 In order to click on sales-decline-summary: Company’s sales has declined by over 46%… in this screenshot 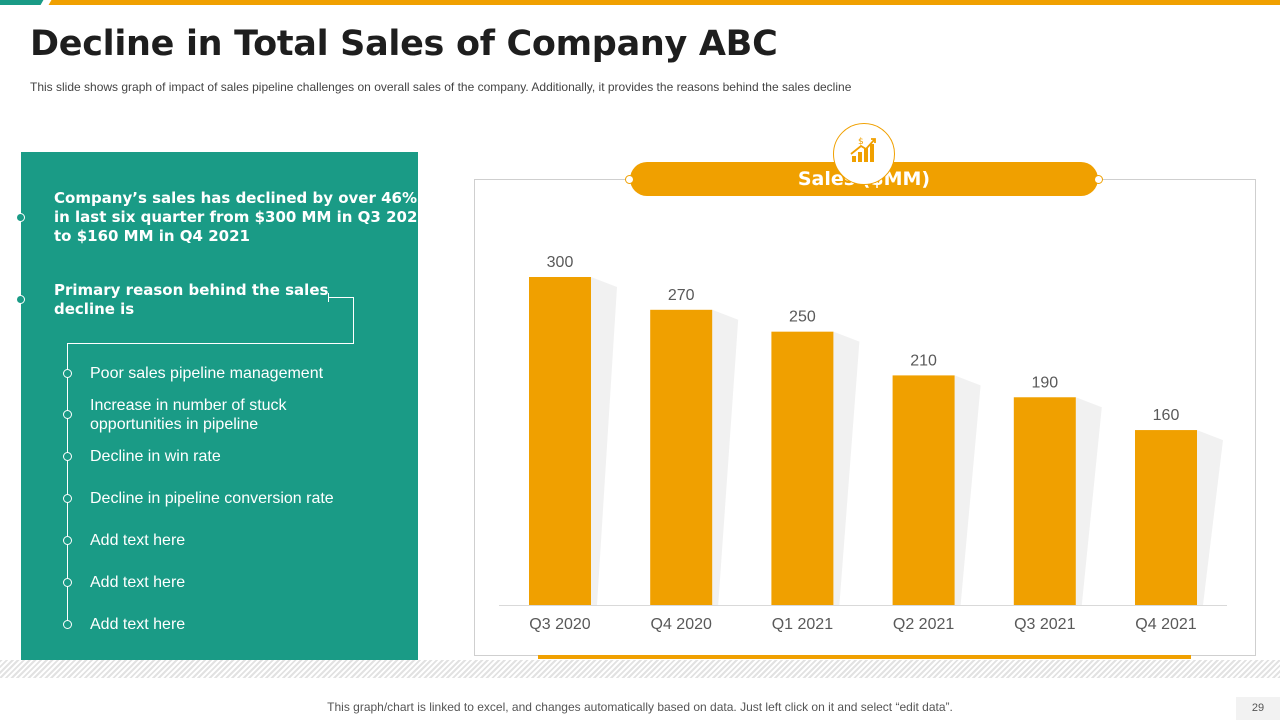, I will do `click(241, 217)`.